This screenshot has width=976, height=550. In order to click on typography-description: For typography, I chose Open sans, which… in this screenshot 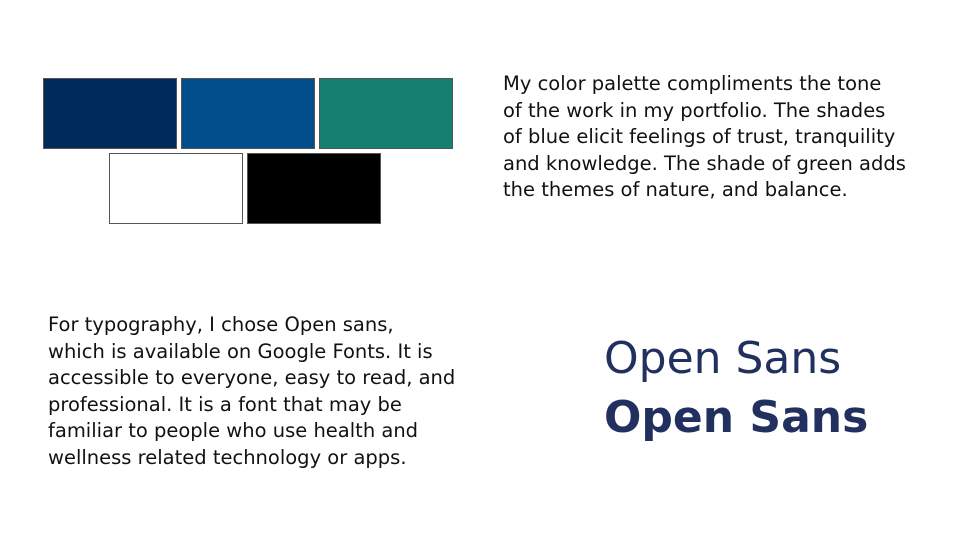, I will do `click(251, 391)`.